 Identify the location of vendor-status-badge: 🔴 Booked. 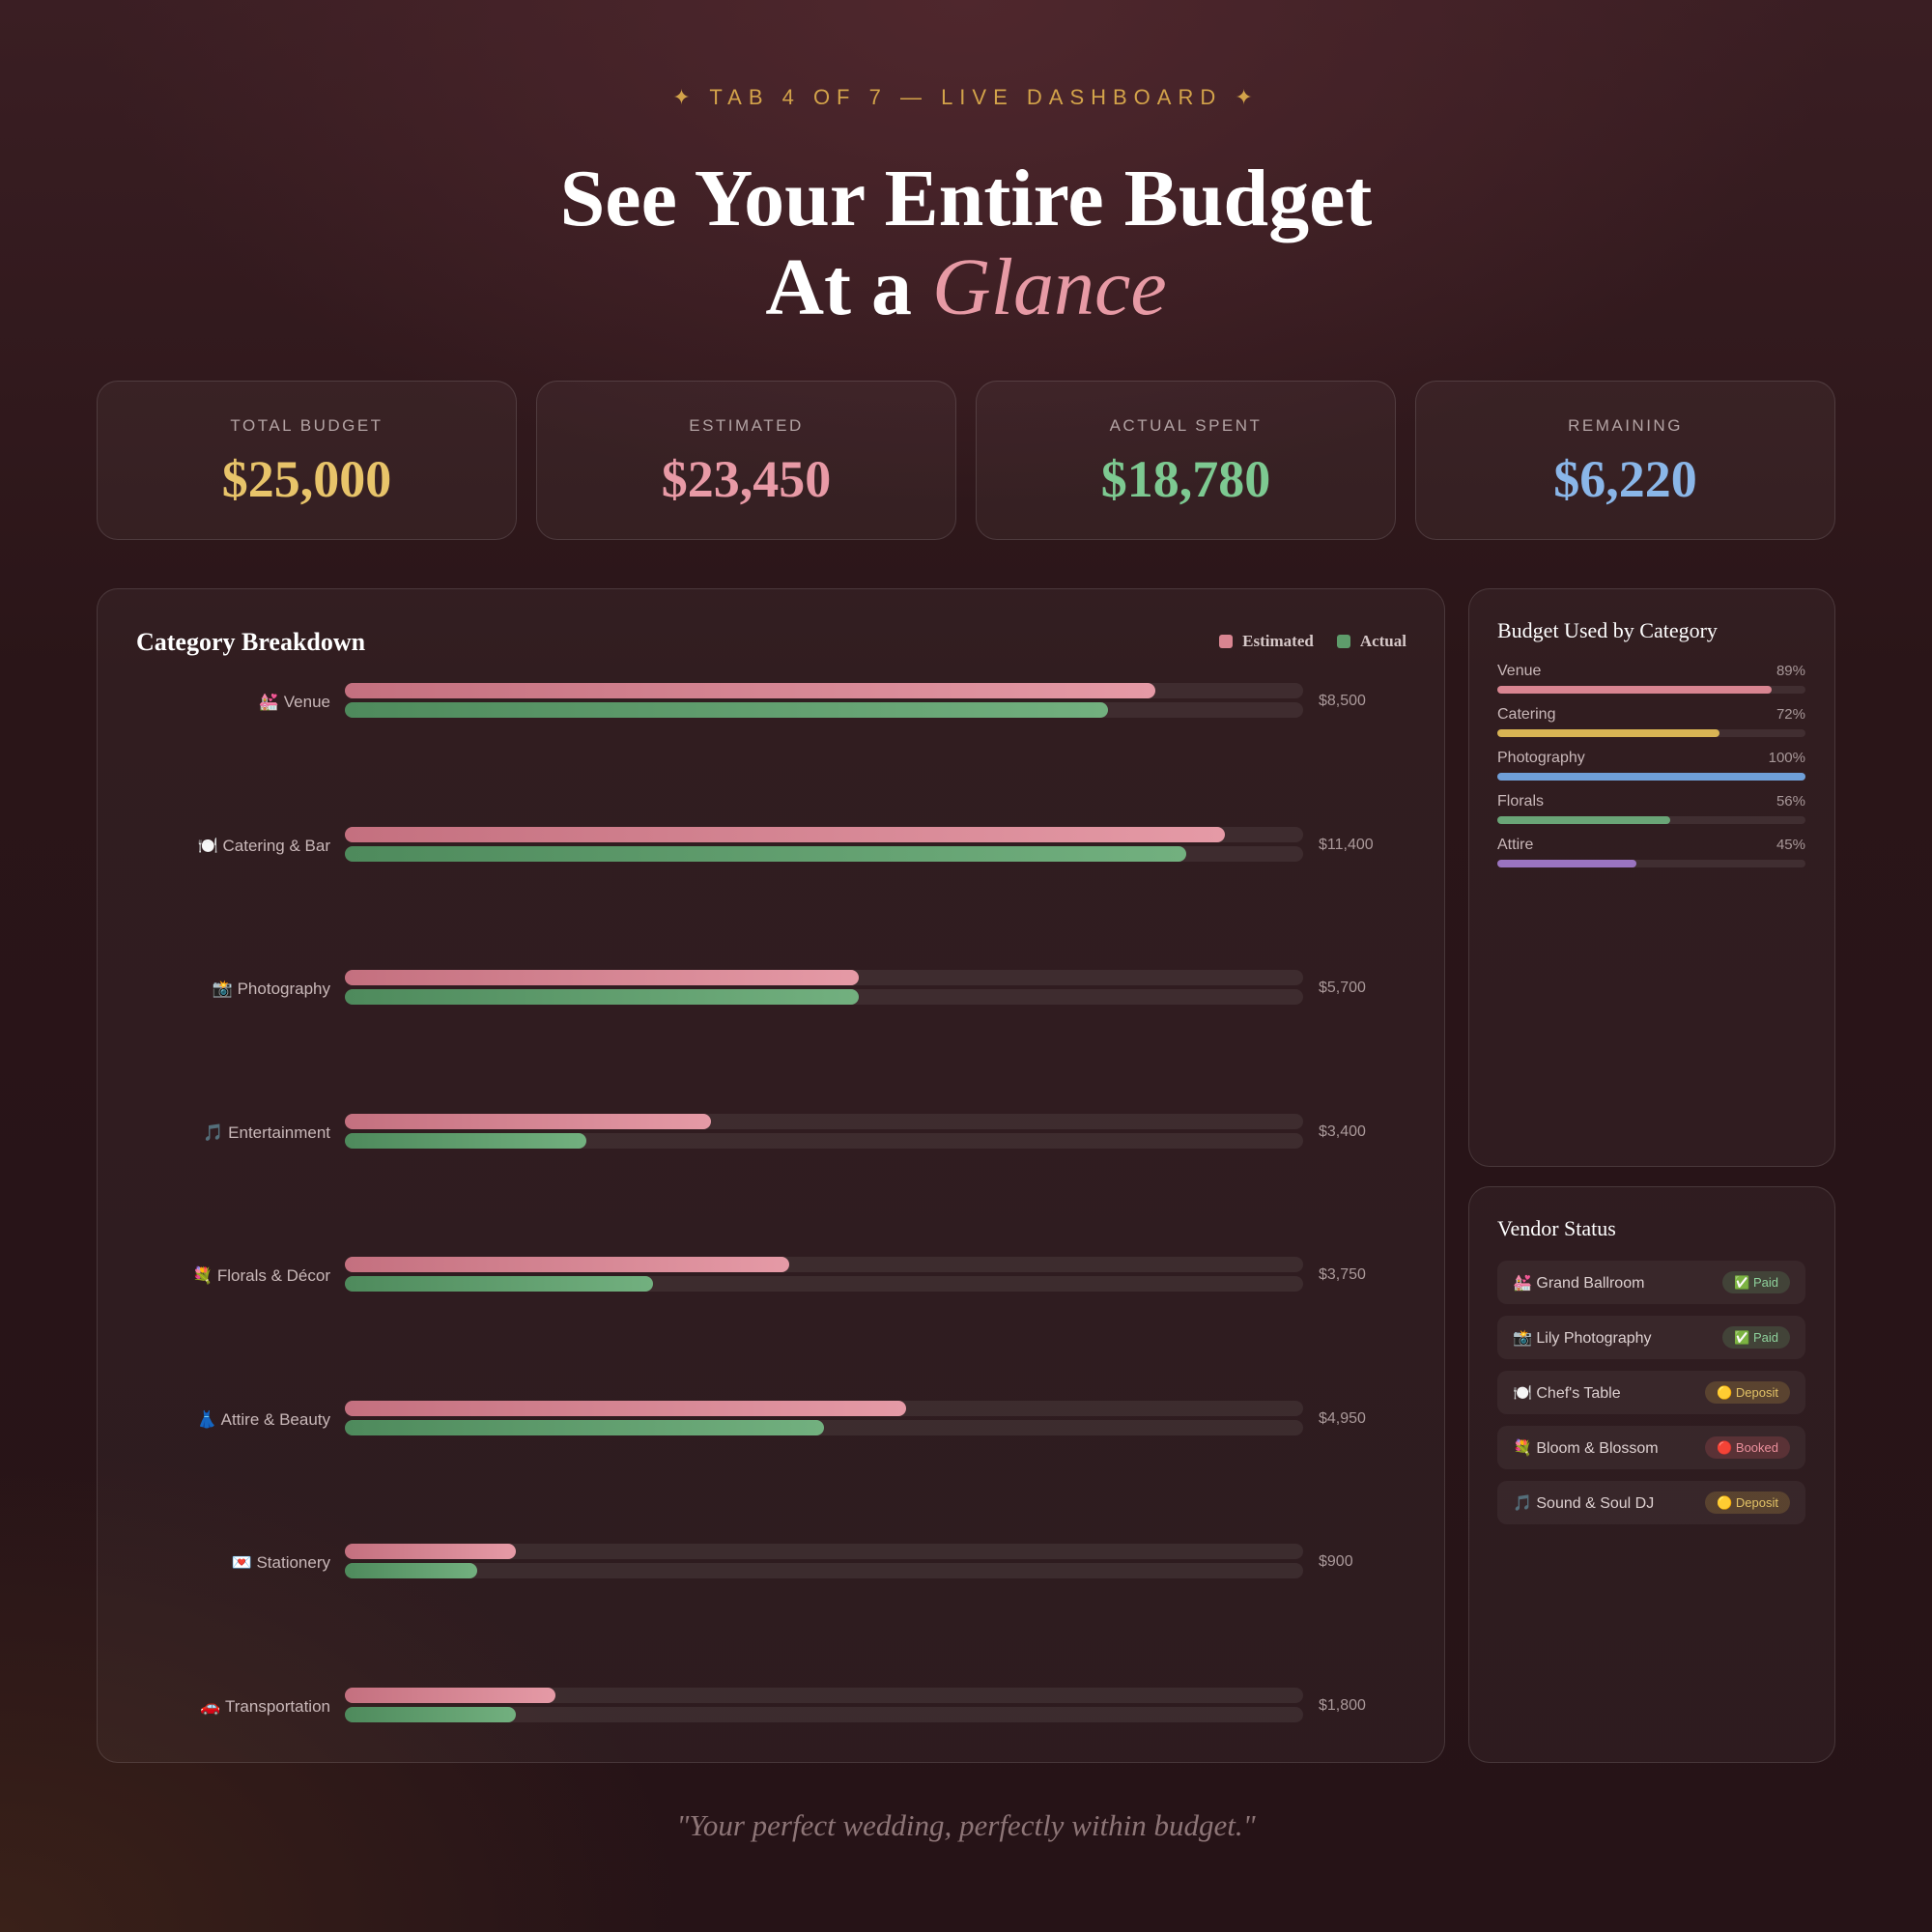
(1747, 1447).